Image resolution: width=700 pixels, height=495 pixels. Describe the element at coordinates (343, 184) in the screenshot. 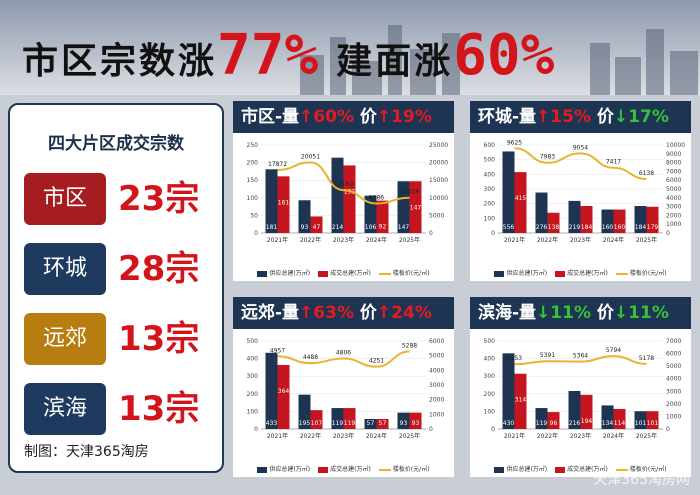

I see `price-label: 12160` at that location.